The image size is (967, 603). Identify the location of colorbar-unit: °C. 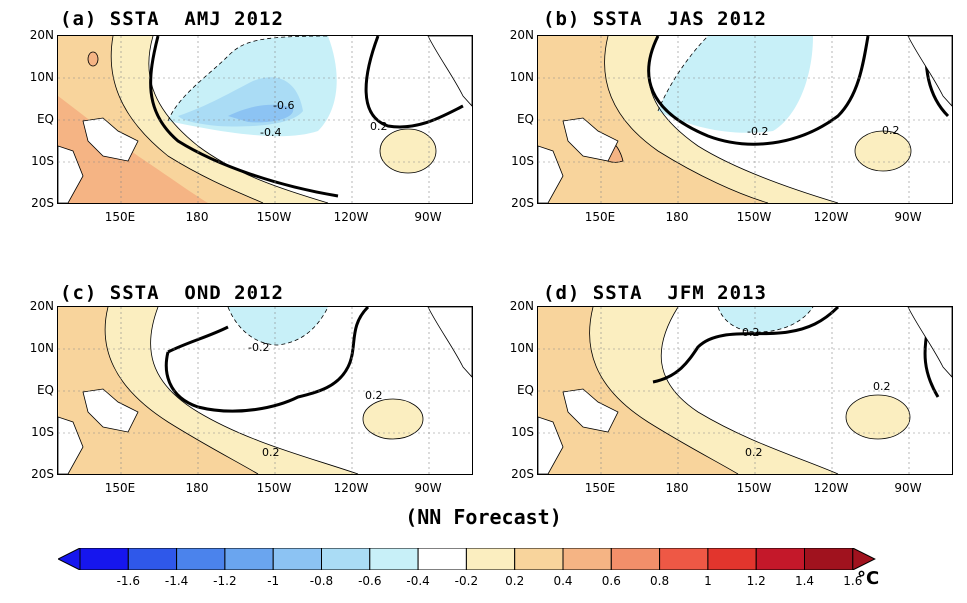
(868, 578).